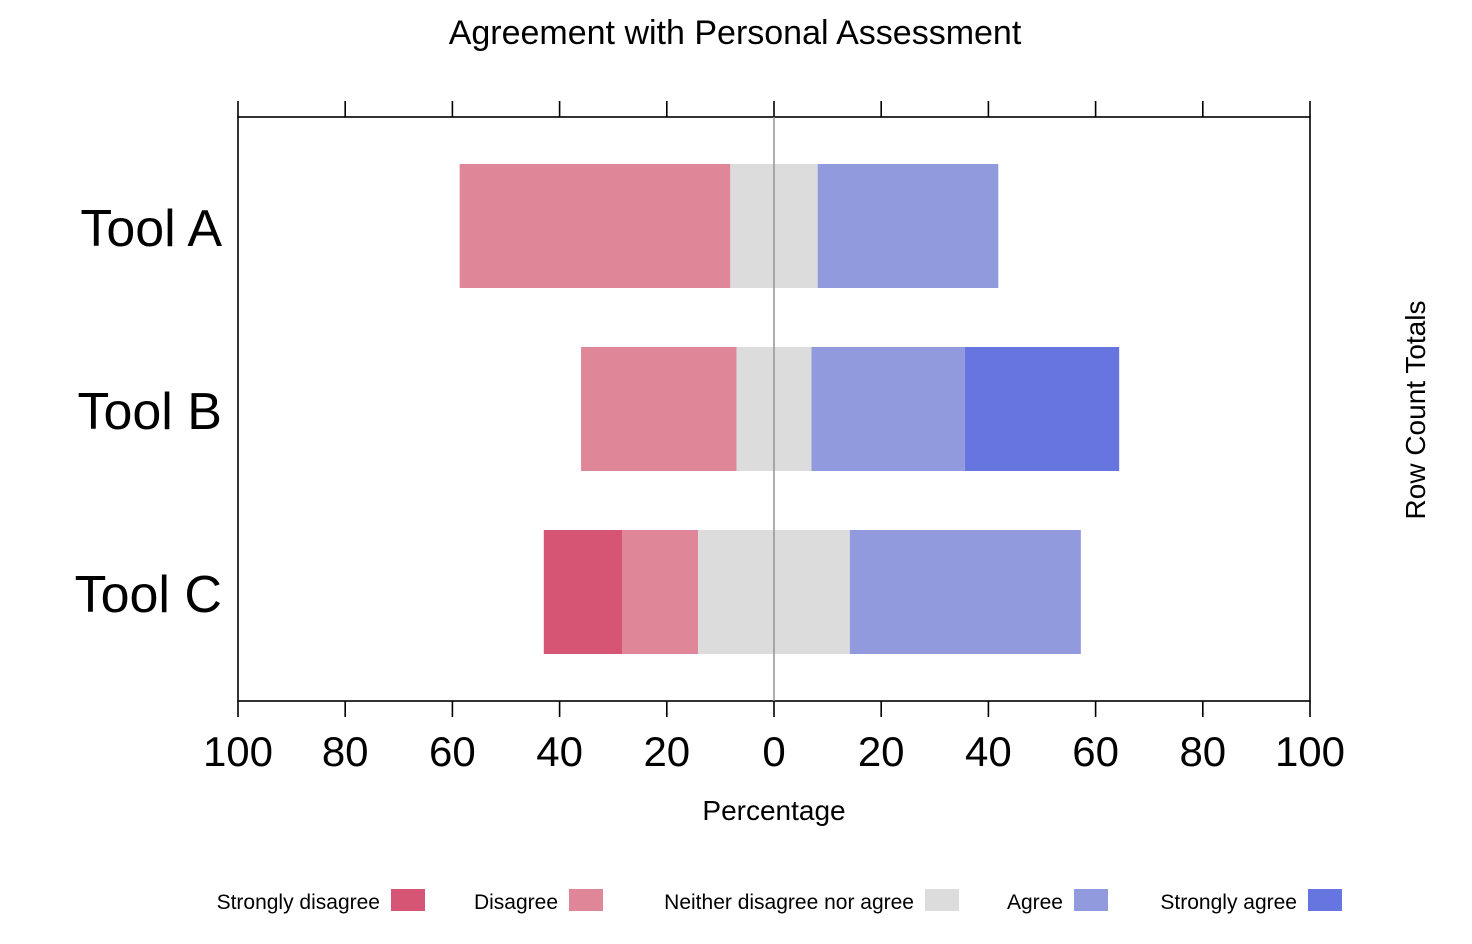 The height and width of the screenshot is (944, 1472). What do you see at coordinates (1035, 902) in the screenshot?
I see `legend-label: Agree` at bounding box center [1035, 902].